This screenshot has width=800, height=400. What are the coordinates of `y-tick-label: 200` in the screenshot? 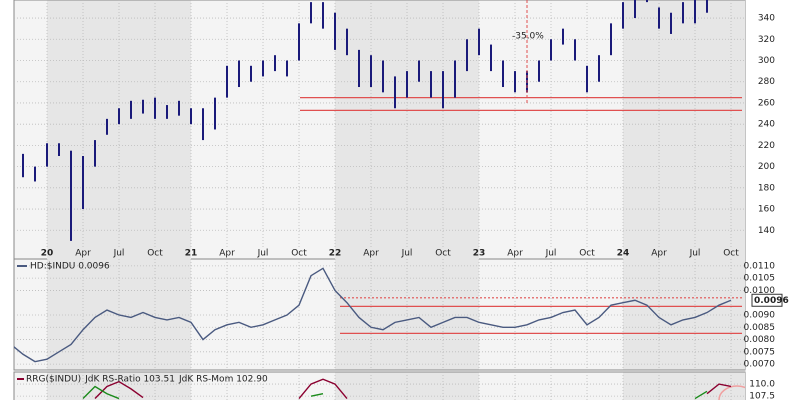 It's located at (766, 167).